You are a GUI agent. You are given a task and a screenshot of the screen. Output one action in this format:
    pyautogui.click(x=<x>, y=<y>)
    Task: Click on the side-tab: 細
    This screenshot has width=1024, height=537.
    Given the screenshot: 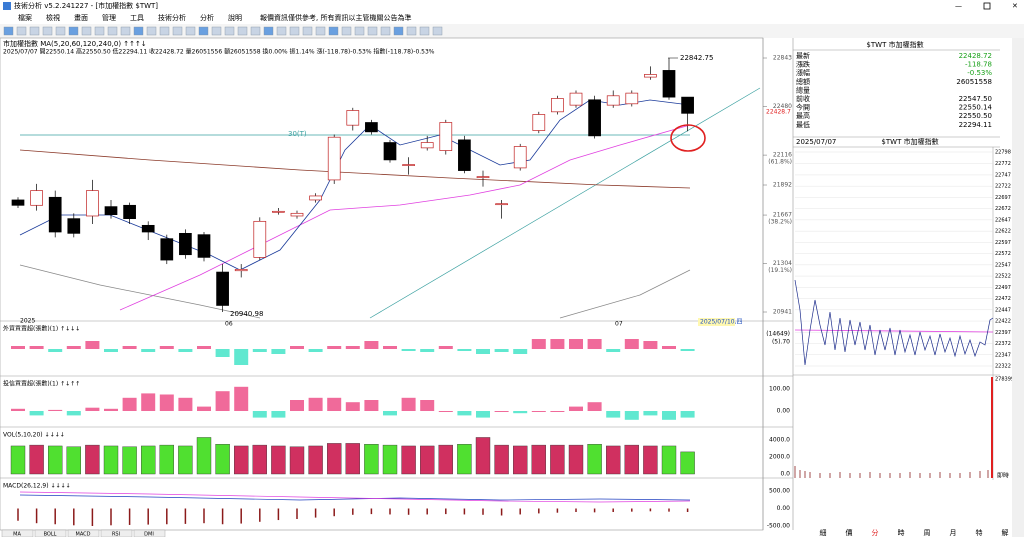 What is the action you would take?
    pyautogui.click(x=823, y=532)
    